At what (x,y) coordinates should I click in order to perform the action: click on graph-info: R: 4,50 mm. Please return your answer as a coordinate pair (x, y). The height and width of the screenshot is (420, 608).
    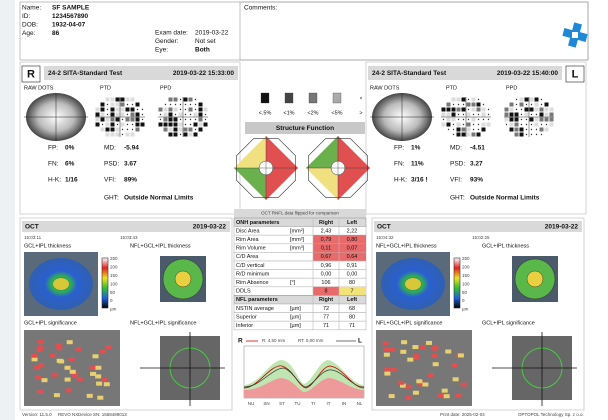
    Looking at the image, I should click on (274, 340).